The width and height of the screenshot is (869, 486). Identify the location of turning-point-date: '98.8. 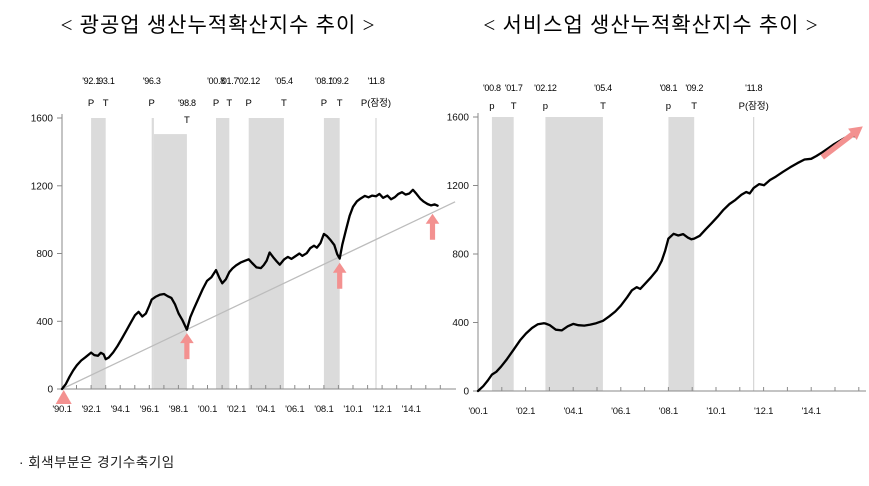
(187, 103).